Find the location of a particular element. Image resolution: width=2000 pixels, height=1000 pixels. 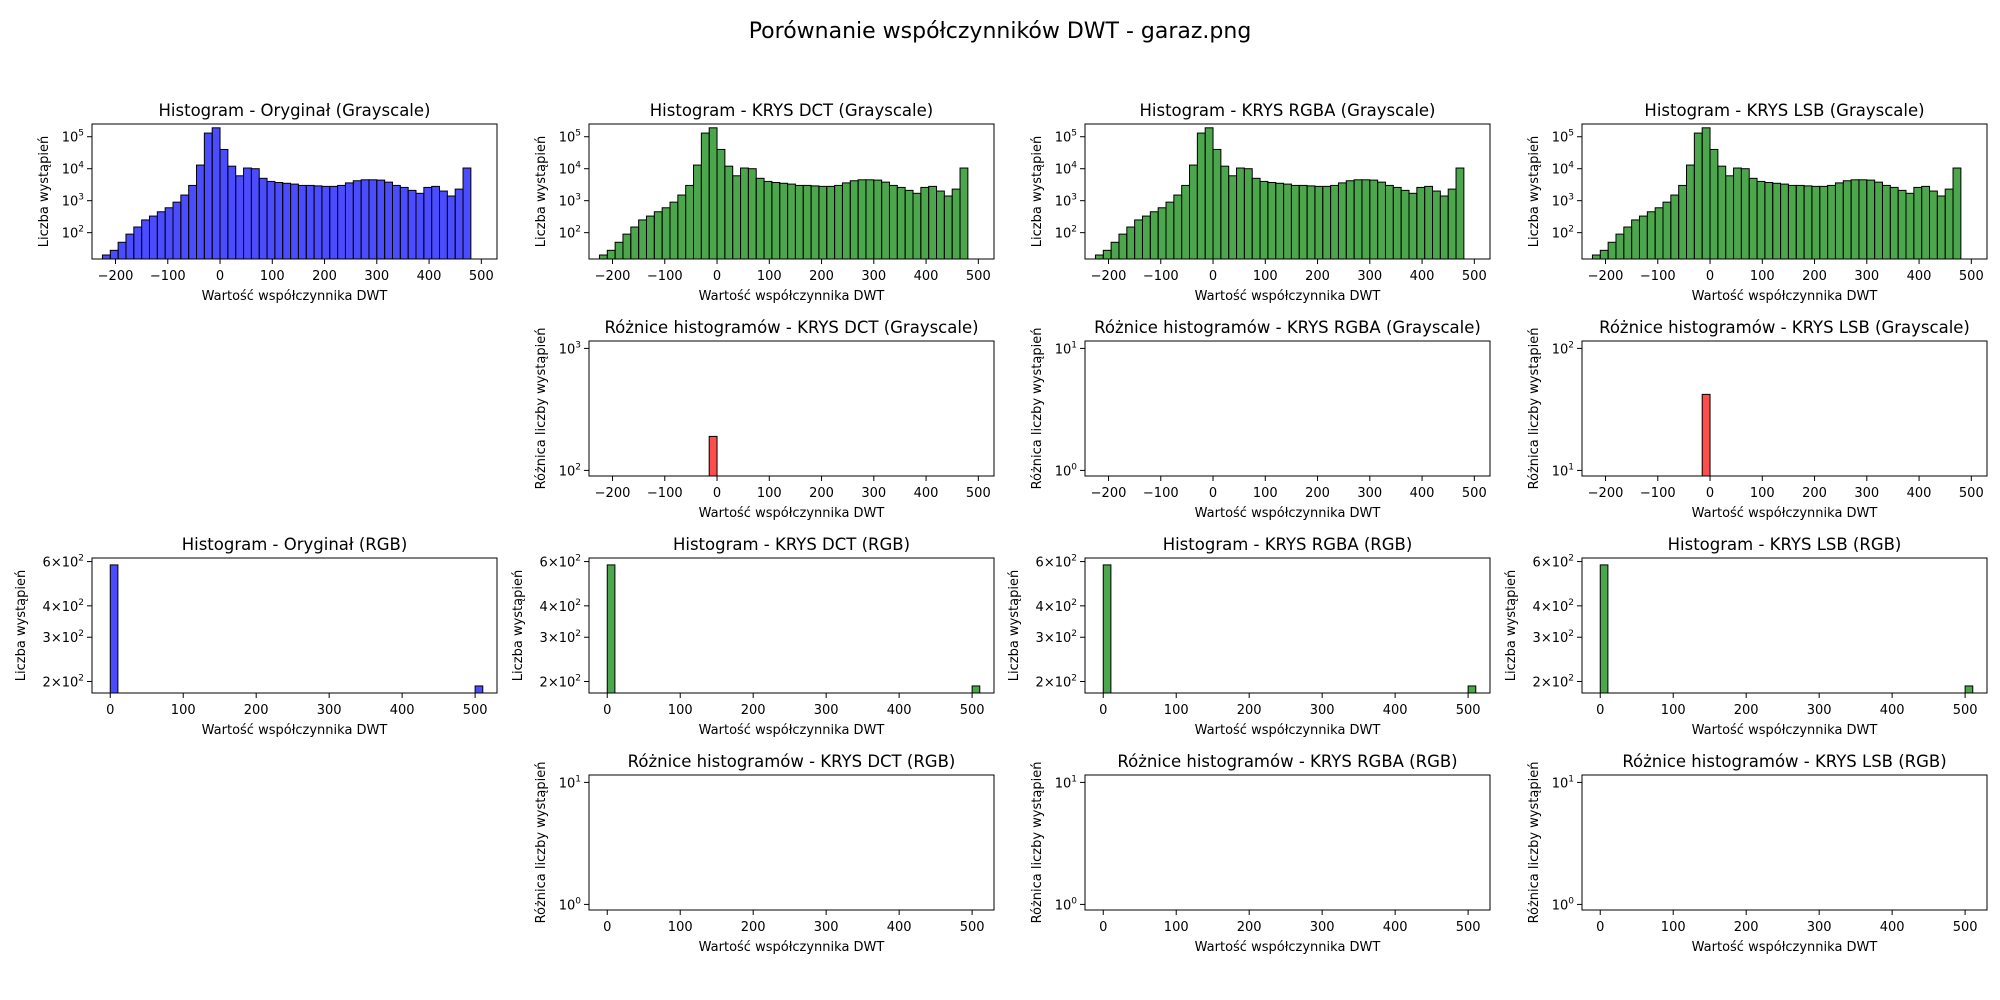

x-axis-label: Wartość współczynnika DWT is located at coordinates (295, 296).